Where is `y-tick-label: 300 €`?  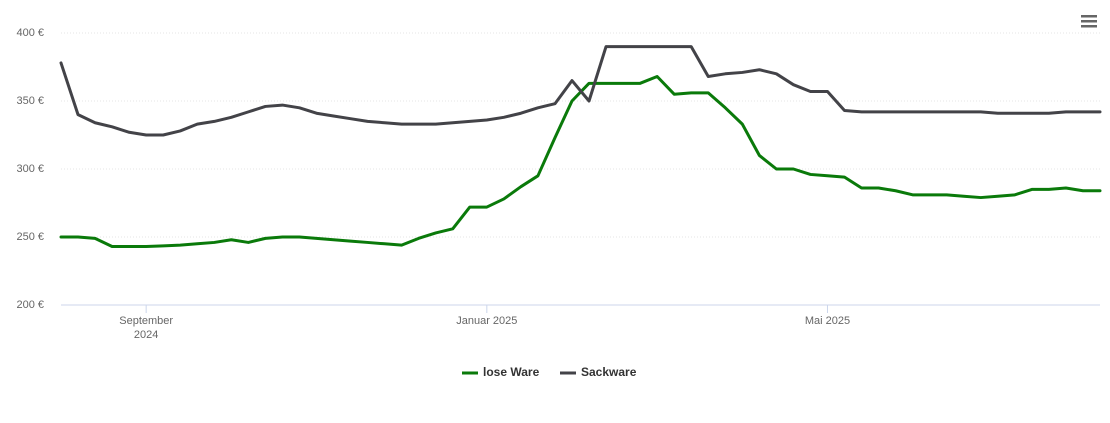 y-tick-label: 300 € is located at coordinates (30, 169).